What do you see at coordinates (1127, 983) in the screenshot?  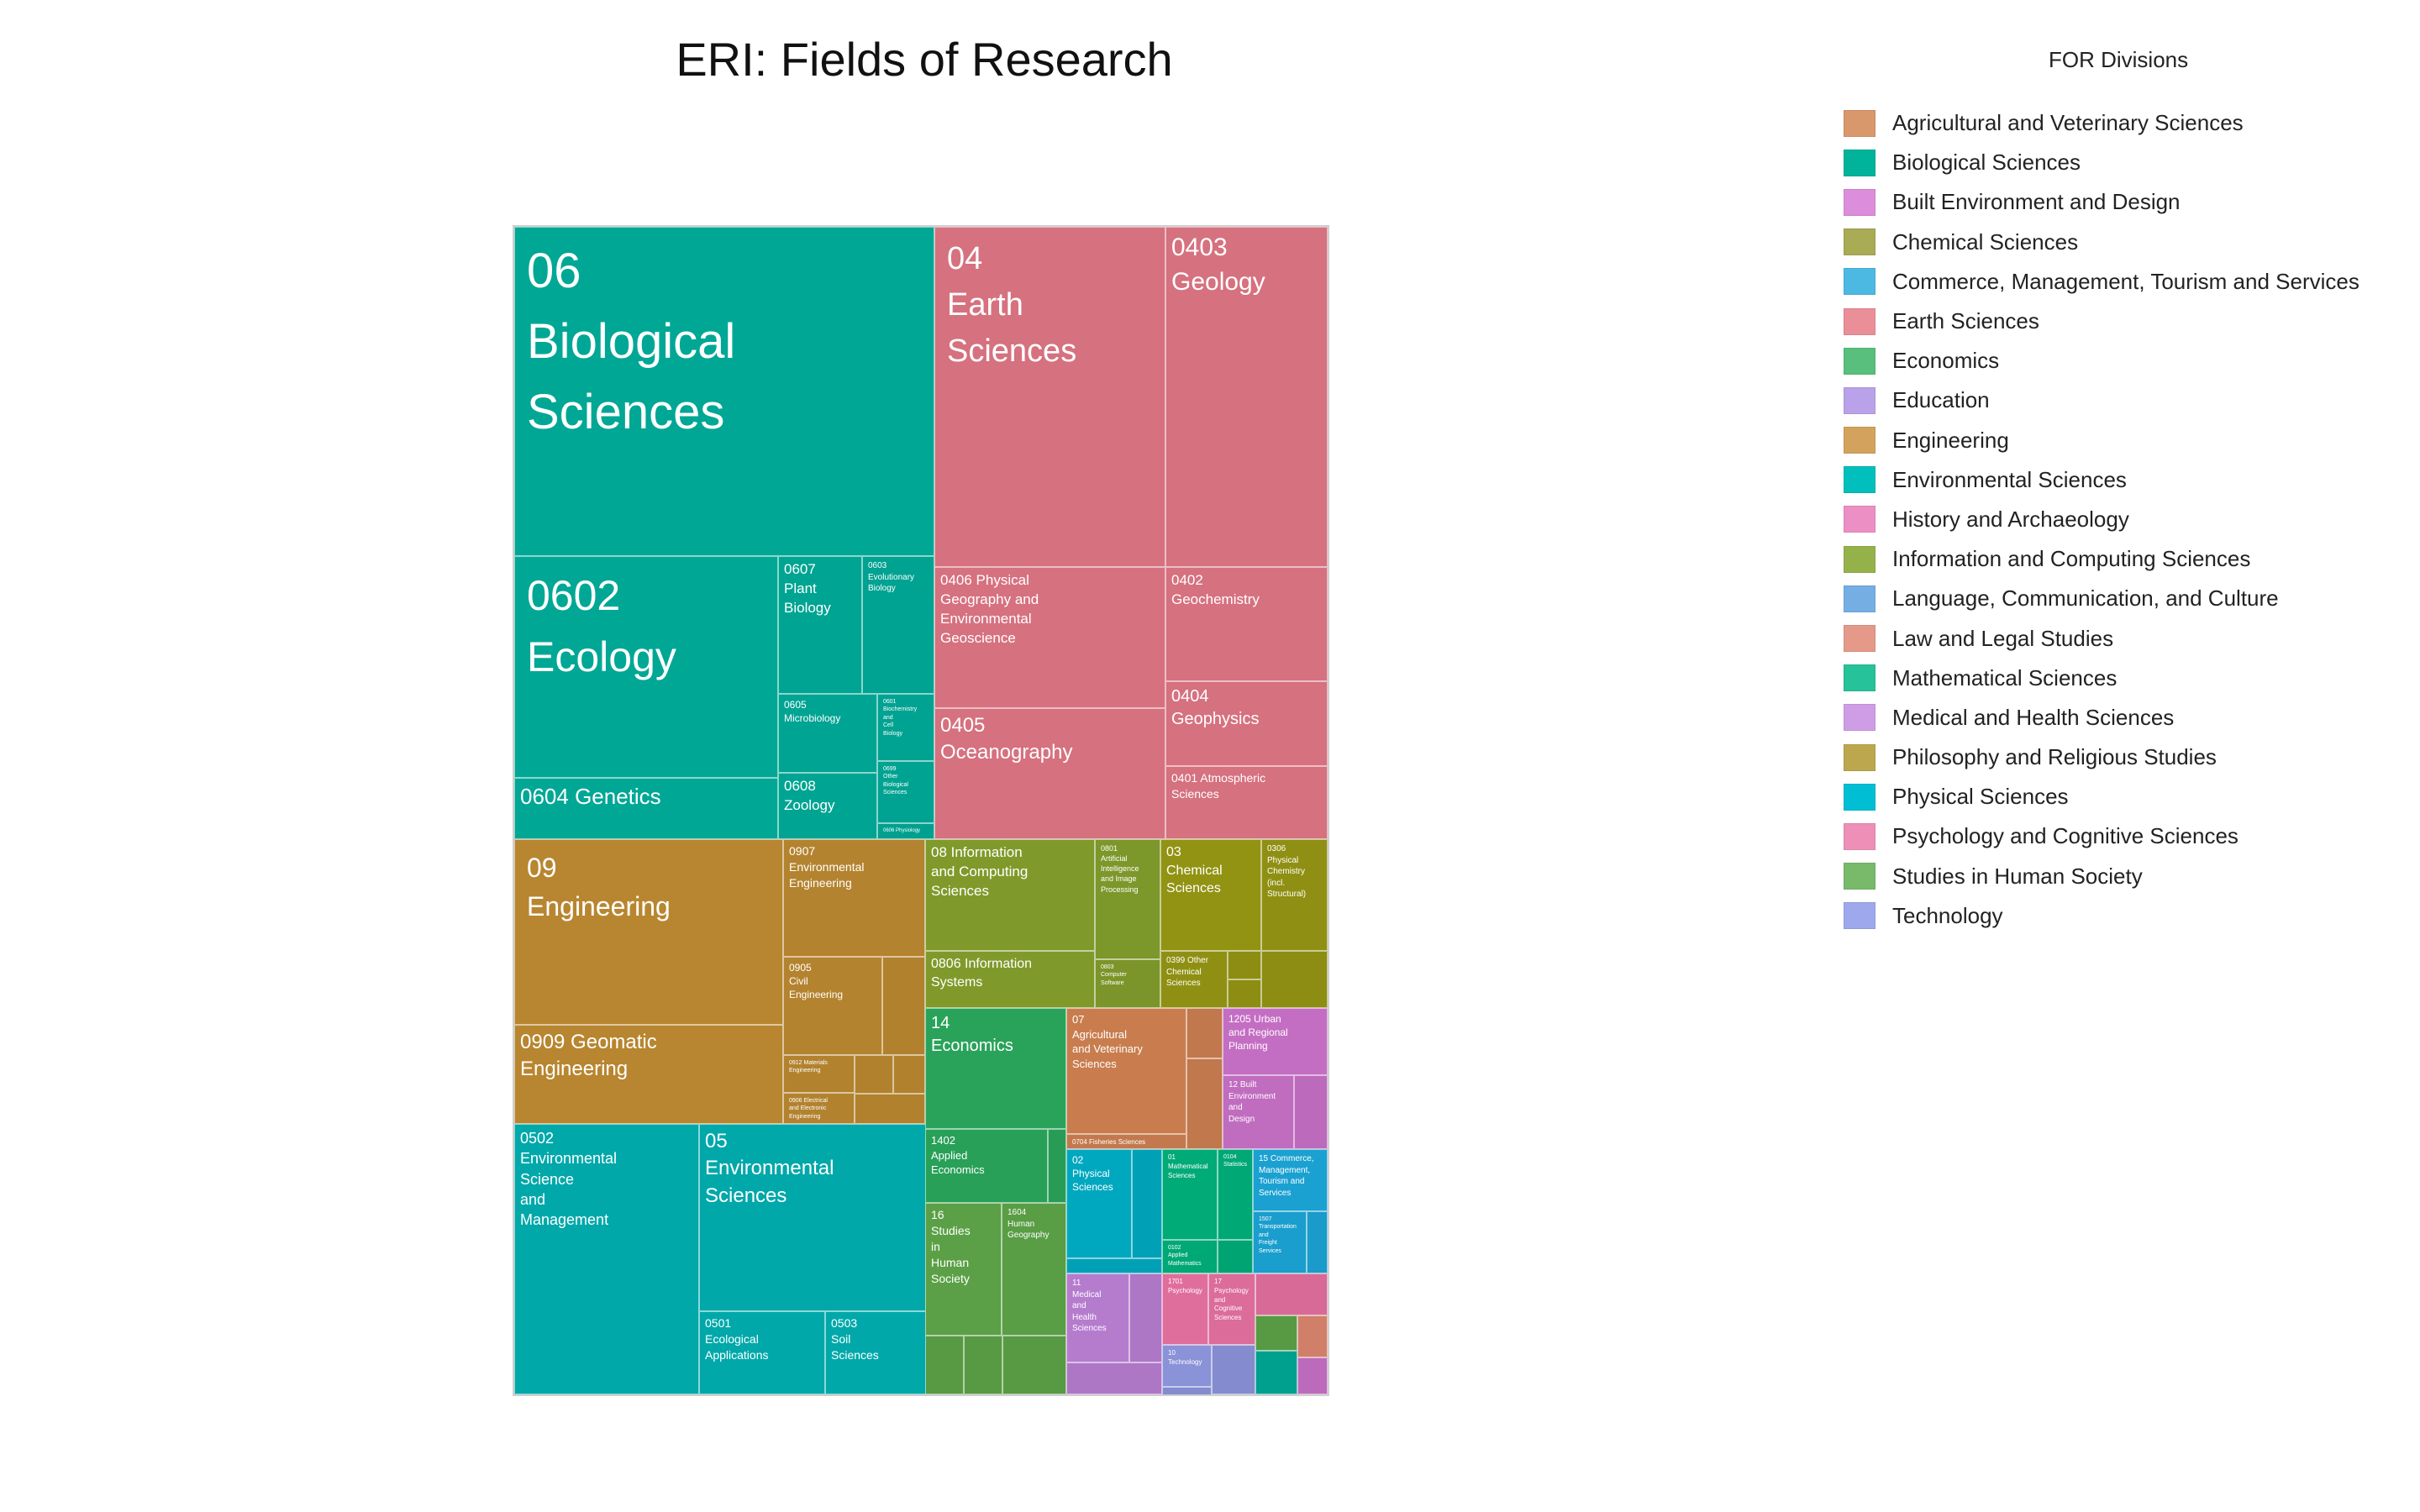 I see `treemap-tile-0803: 0803 Computer Software` at bounding box center [1127, 983].